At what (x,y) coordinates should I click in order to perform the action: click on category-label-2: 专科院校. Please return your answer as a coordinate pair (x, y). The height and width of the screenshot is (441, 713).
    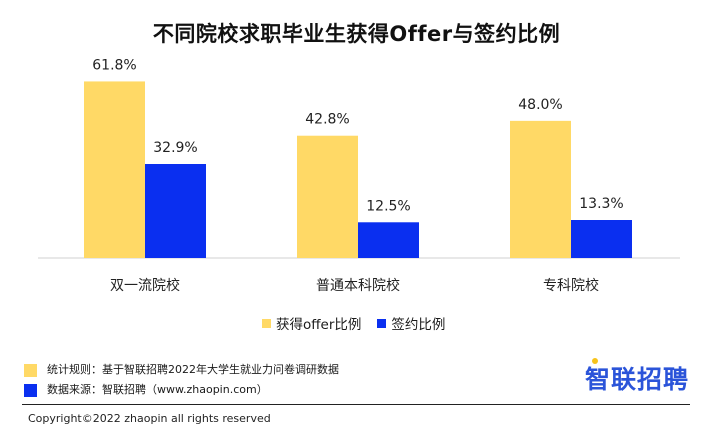
    Looking at the image, I should click on (571, 285).